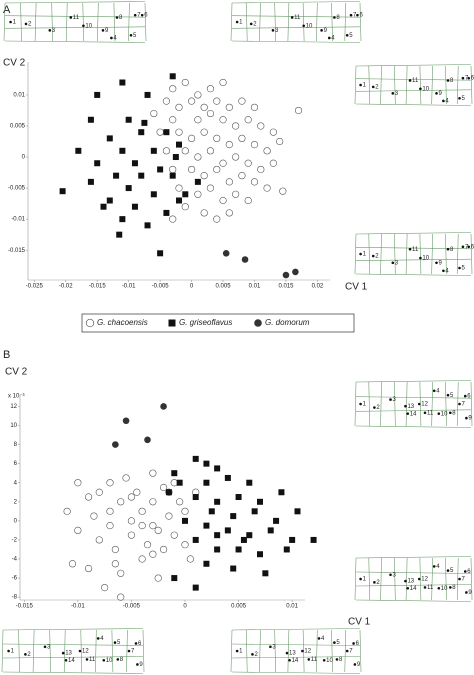 The height and width of the screenshot is (675, 474). I want to click on y-tick-label: -0.015, so click(17, 251).